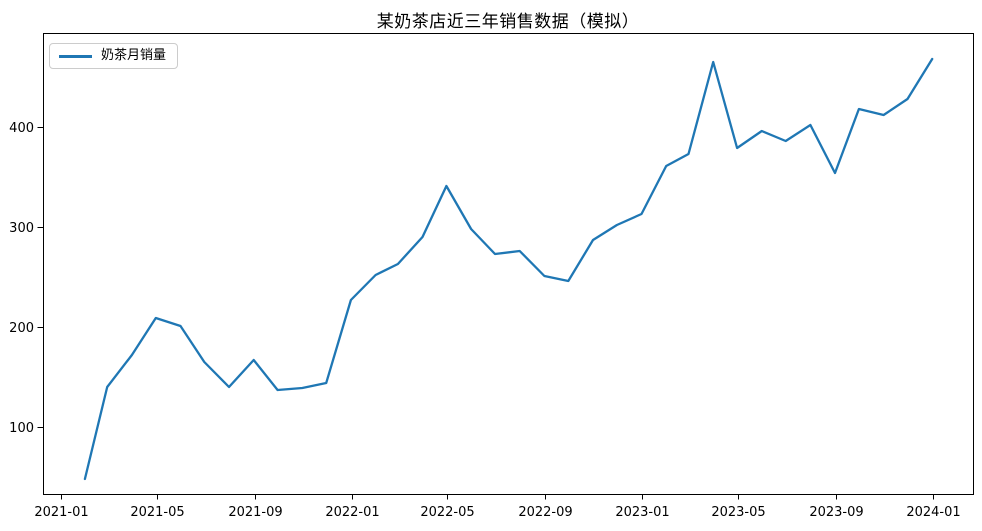 The height and width of the screenshot is (531, 982). What do you see at coordinates (21, 328) in the screenshot?
I see `y-tick-label: 200` at bounding box center [21, 328].